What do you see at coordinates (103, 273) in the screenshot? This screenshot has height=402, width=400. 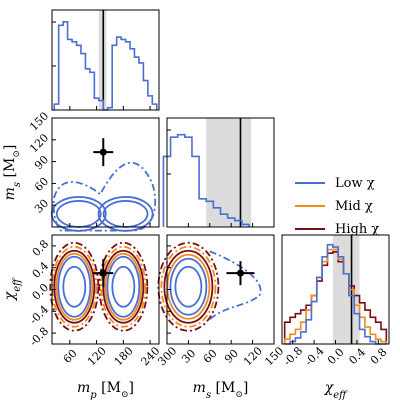 I see `mp-chi-truth-marker-dot` at bounding box center [103, 273].